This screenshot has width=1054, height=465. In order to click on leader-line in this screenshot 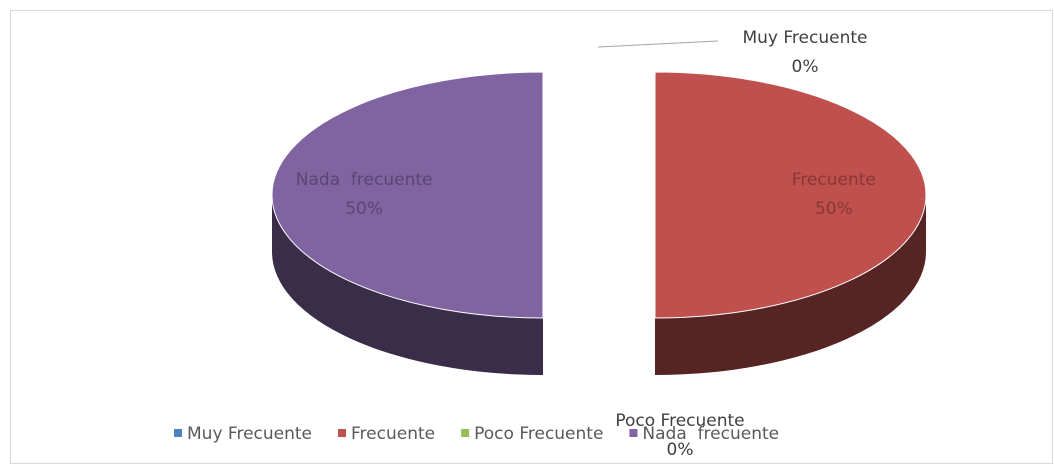, I will do `click(658, 44)`.